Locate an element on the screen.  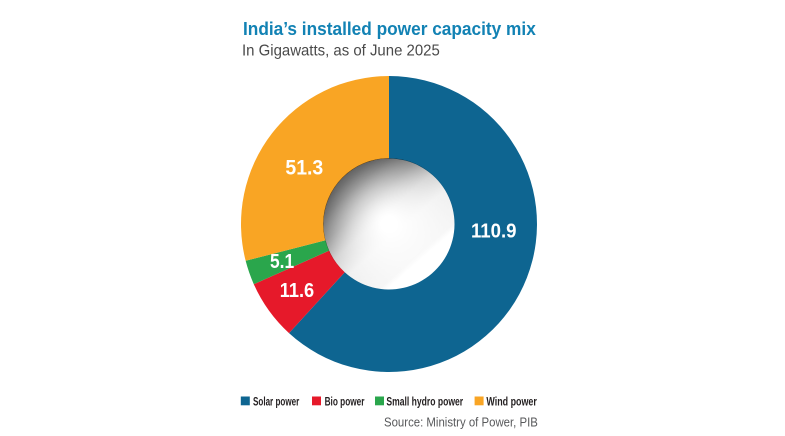
svg-text: Small hydro power is located at coordinates (424, 402).